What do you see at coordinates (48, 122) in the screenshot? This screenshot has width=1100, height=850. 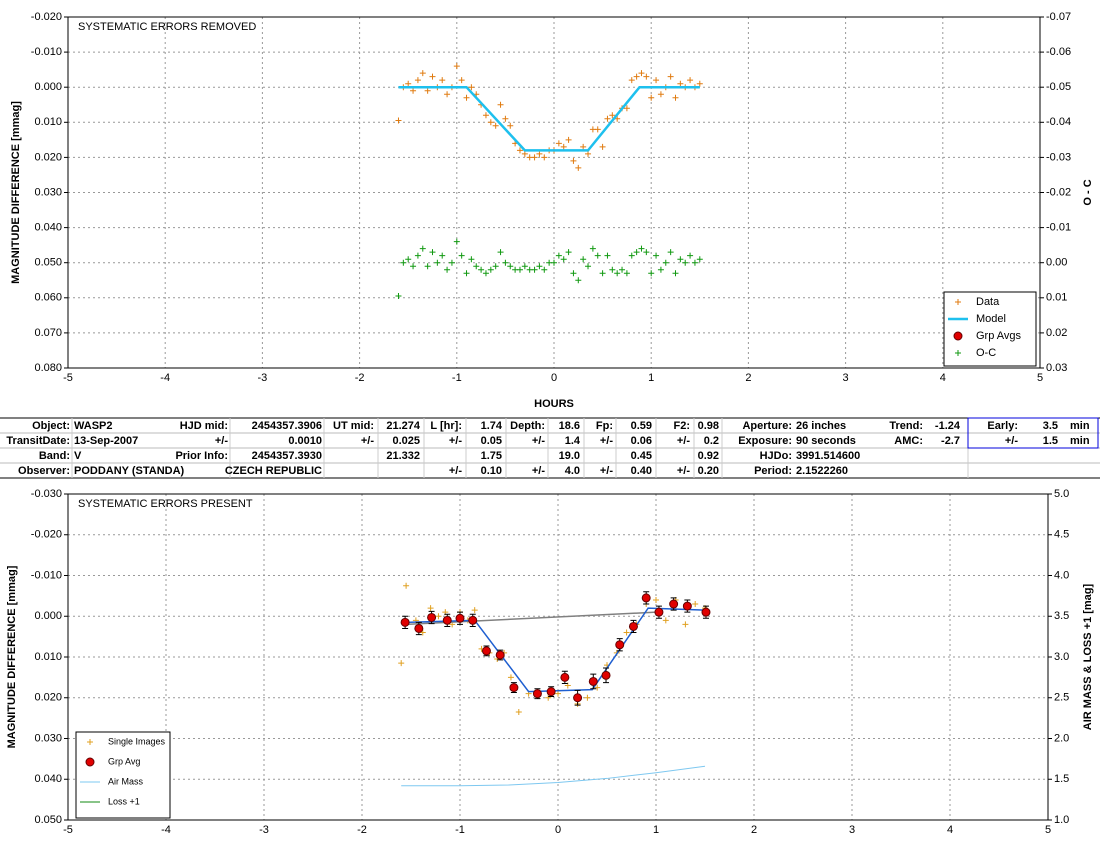 I see `y-tick-label: 0.010` at bounding box center [48, 122].